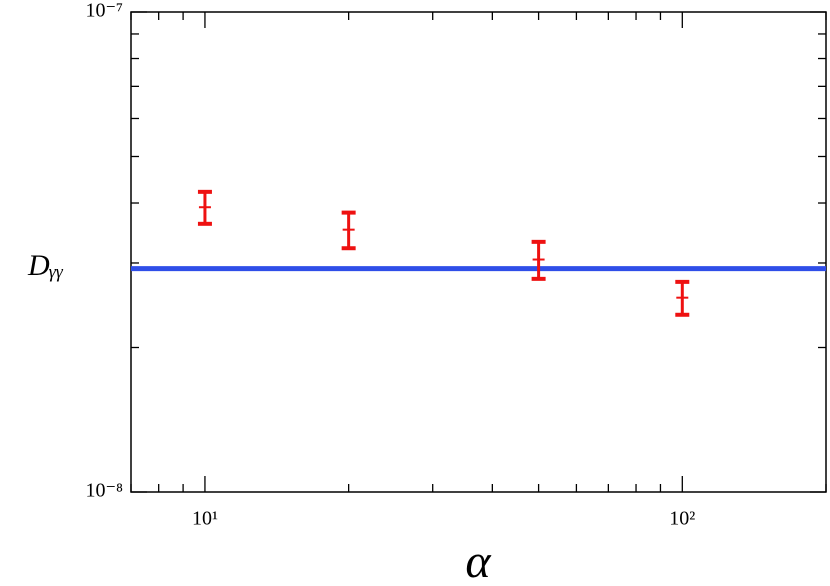 Image resolution: width=830 pixels, height=586 pixels. Describe the element at coordinates (104, 11) in the screenshot. I see `y-tick-label: 10⁻⁷` at that location.